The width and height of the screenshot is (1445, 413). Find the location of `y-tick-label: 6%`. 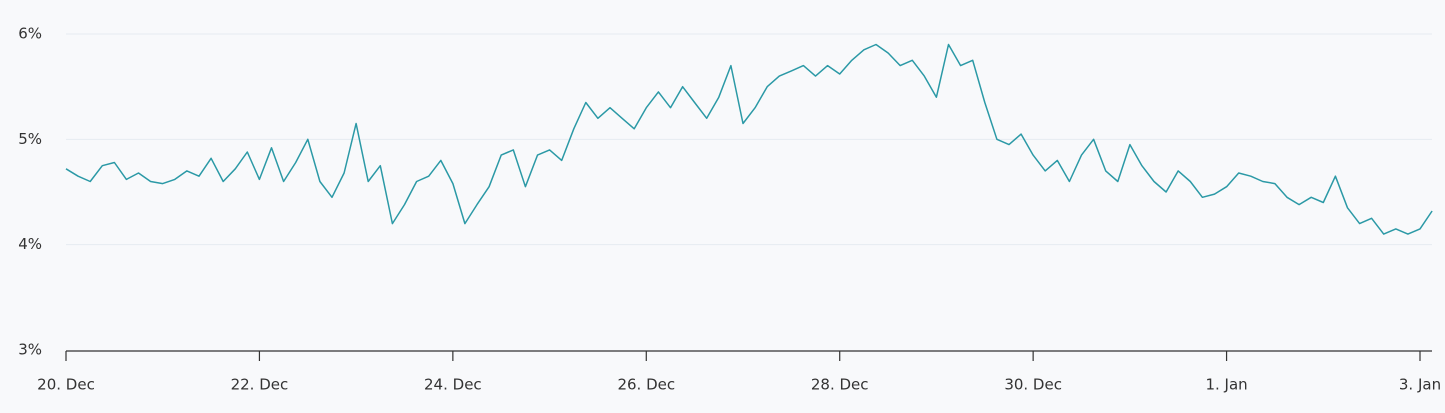

y-tick-label: 6% is located at coordinates (30, 34).